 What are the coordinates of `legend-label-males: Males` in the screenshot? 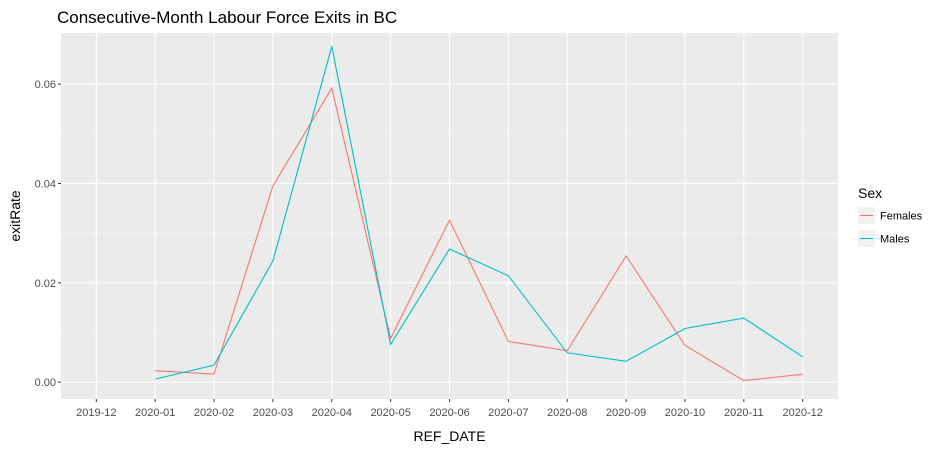 It's located at (895, 240).